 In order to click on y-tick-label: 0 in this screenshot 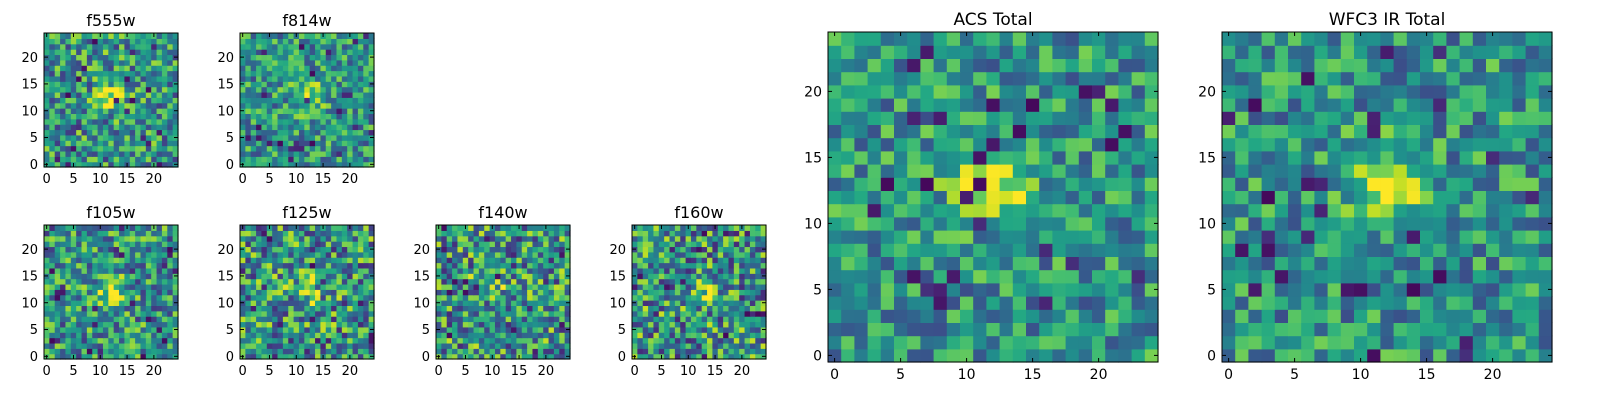, I will do `click(622, 357)`.